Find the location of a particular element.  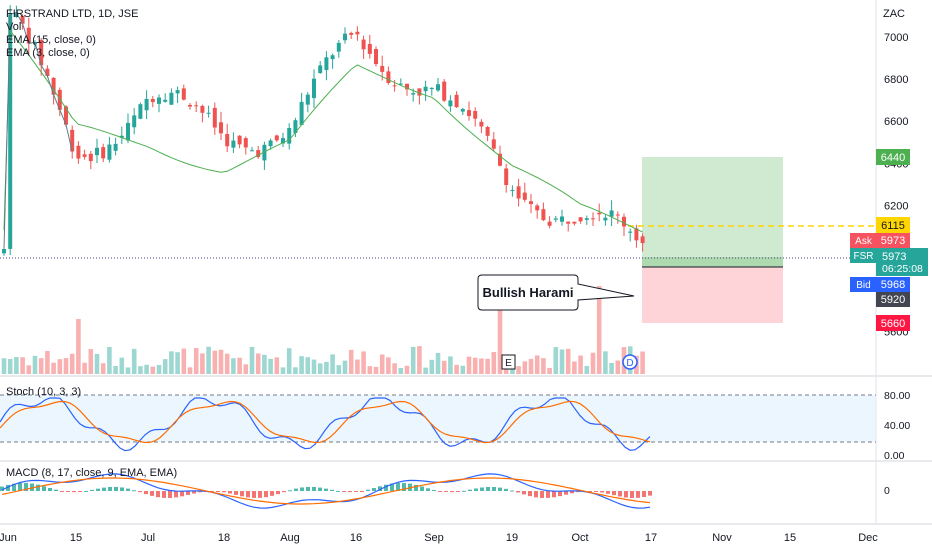

stop-zone is located at coordinates (712, 295).